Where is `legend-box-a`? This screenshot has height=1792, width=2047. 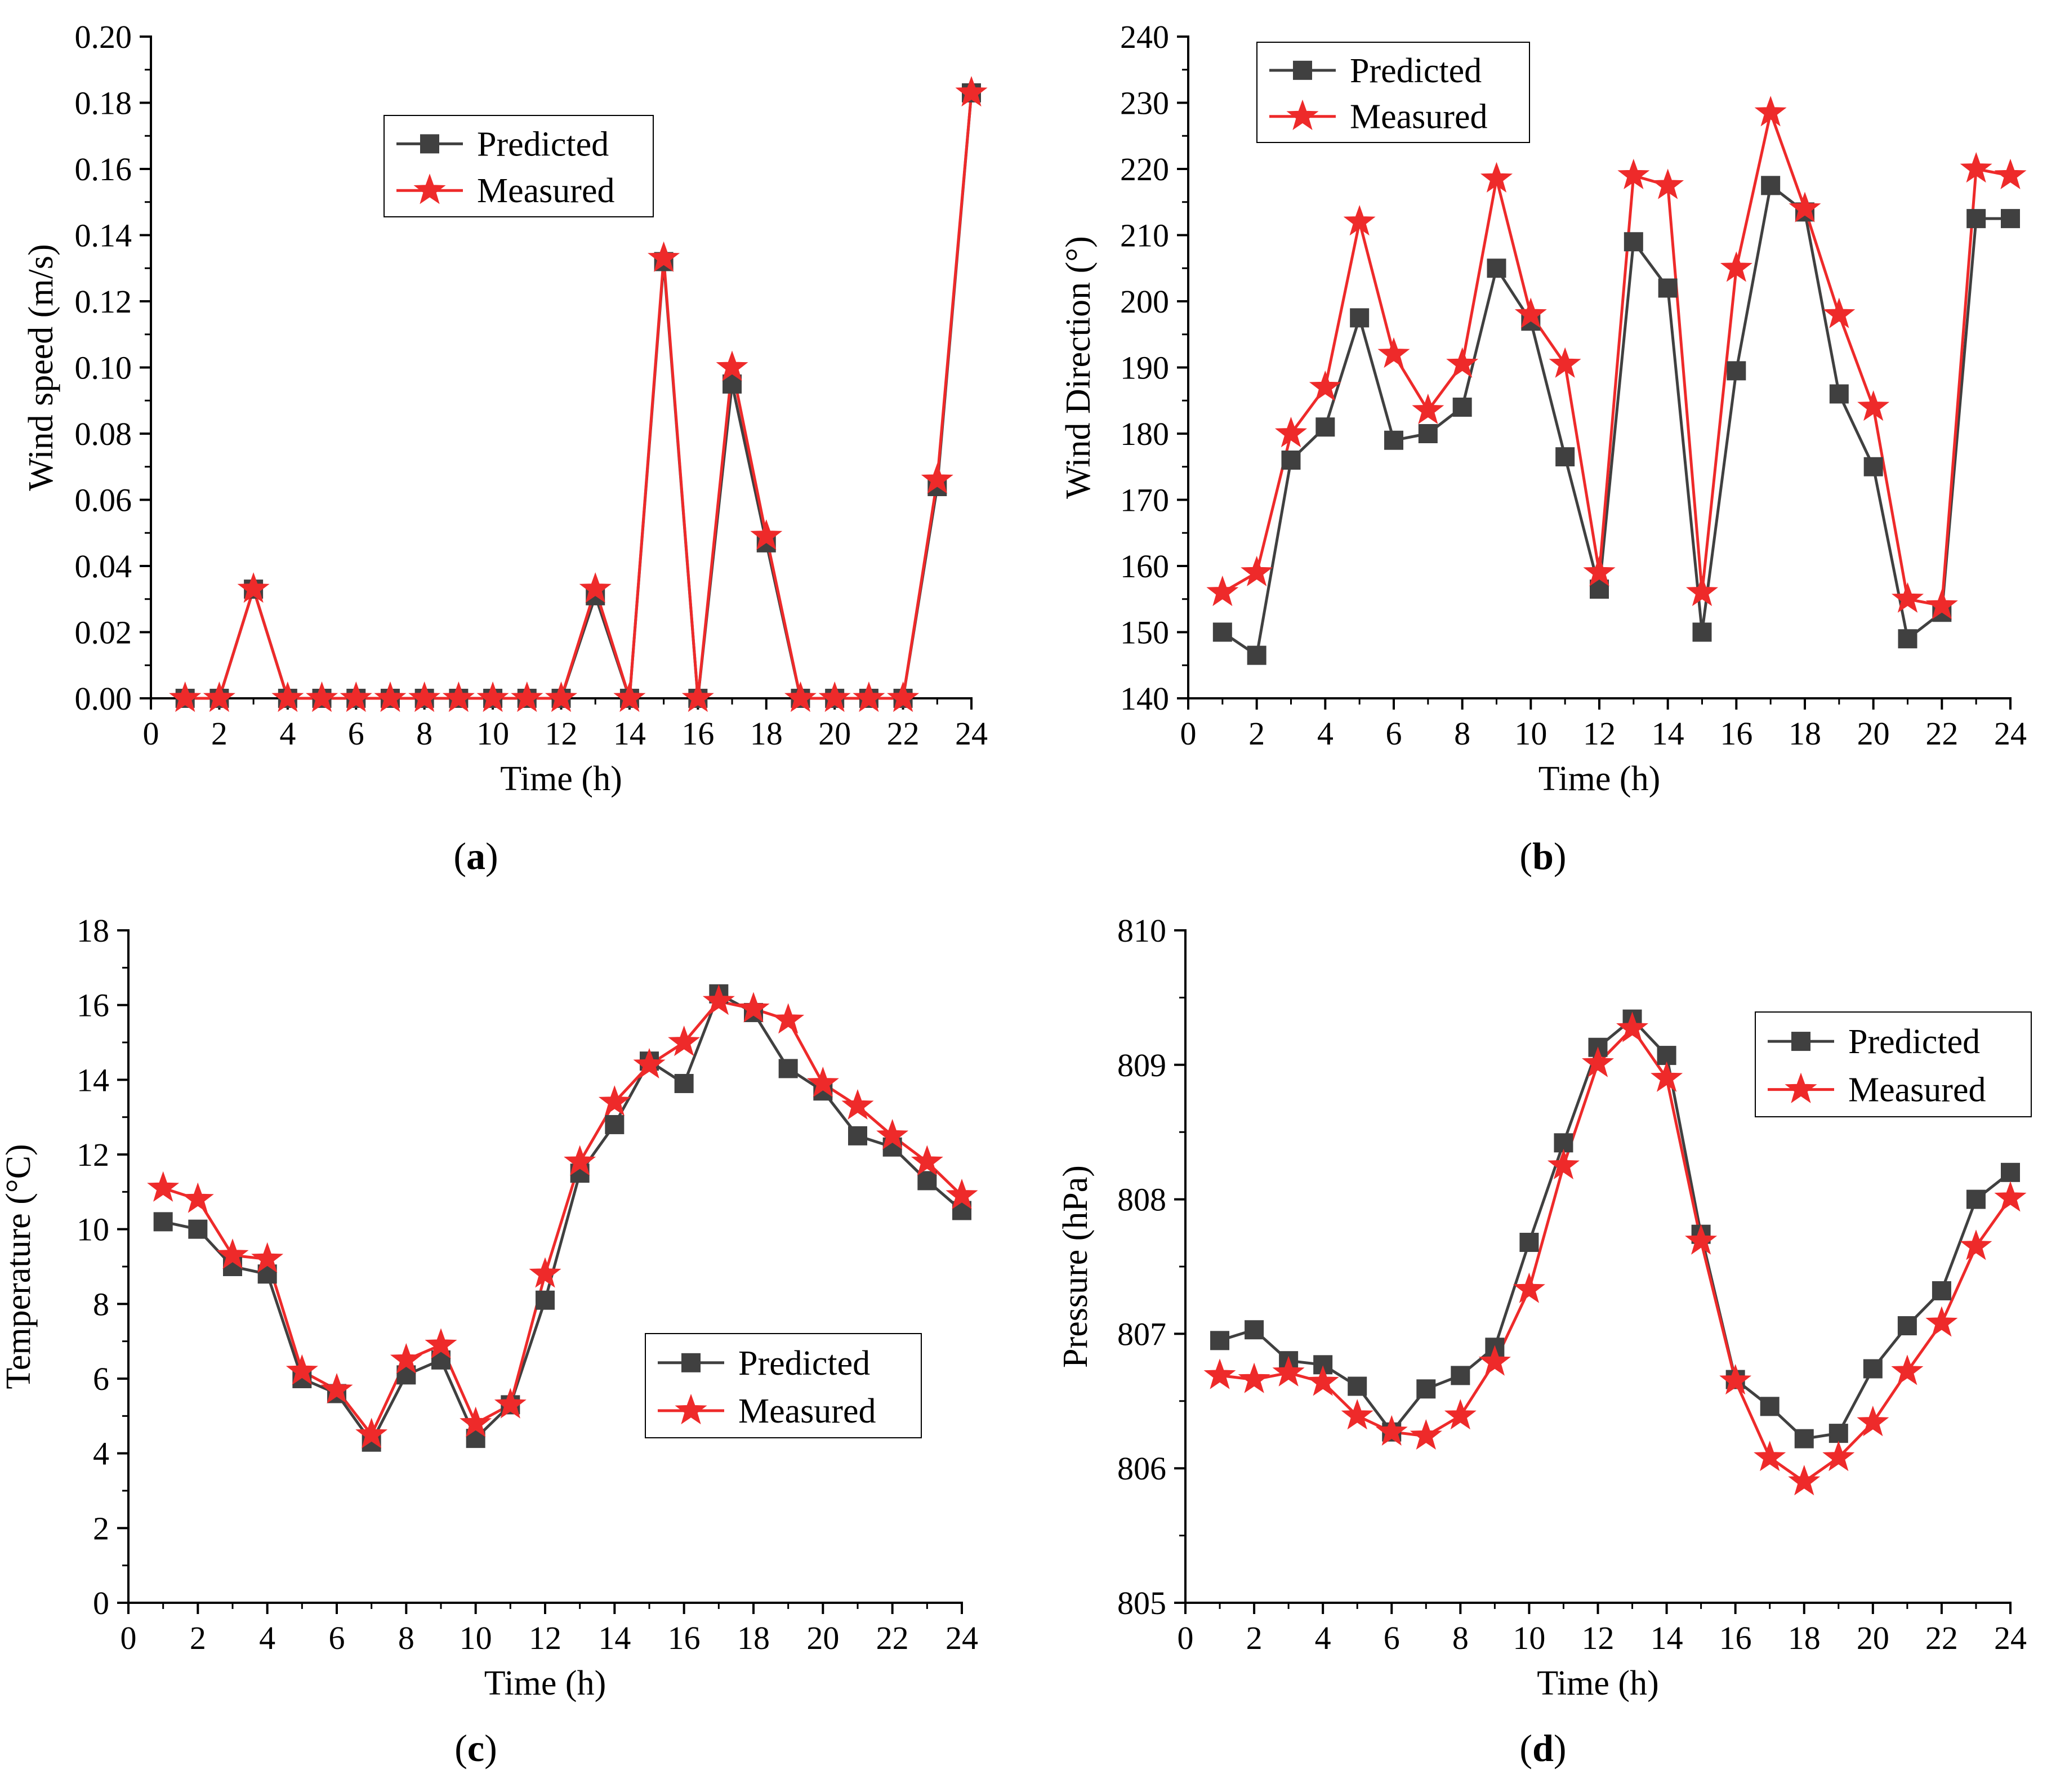
legend-box-a is located at coordinates (518, 166).